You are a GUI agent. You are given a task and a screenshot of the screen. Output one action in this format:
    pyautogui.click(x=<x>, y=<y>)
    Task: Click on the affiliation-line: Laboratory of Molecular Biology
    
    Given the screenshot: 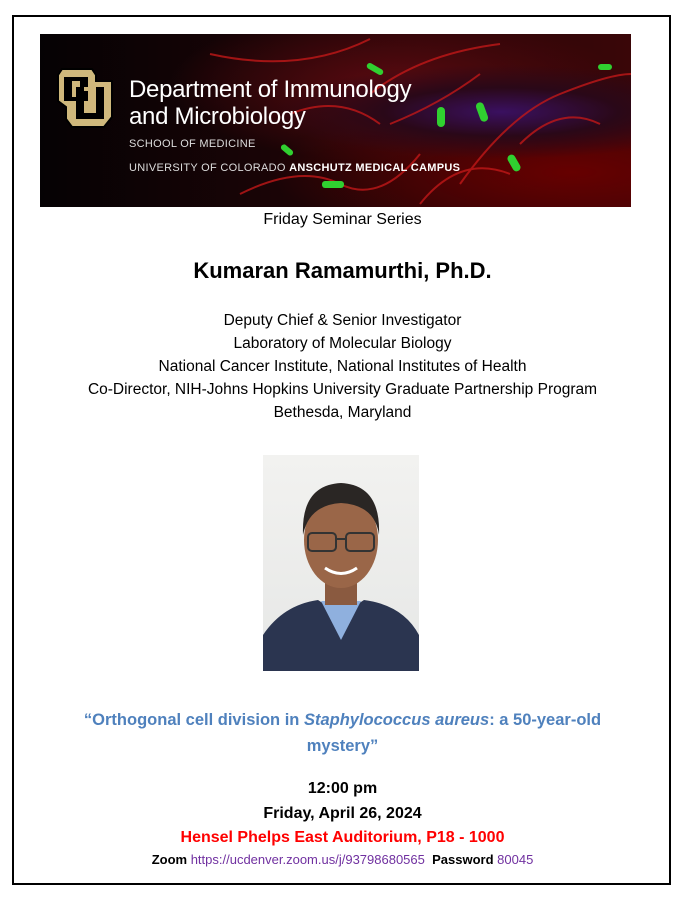 What is the action you would take?
    pyautogui.click(x=342, y=343)
    